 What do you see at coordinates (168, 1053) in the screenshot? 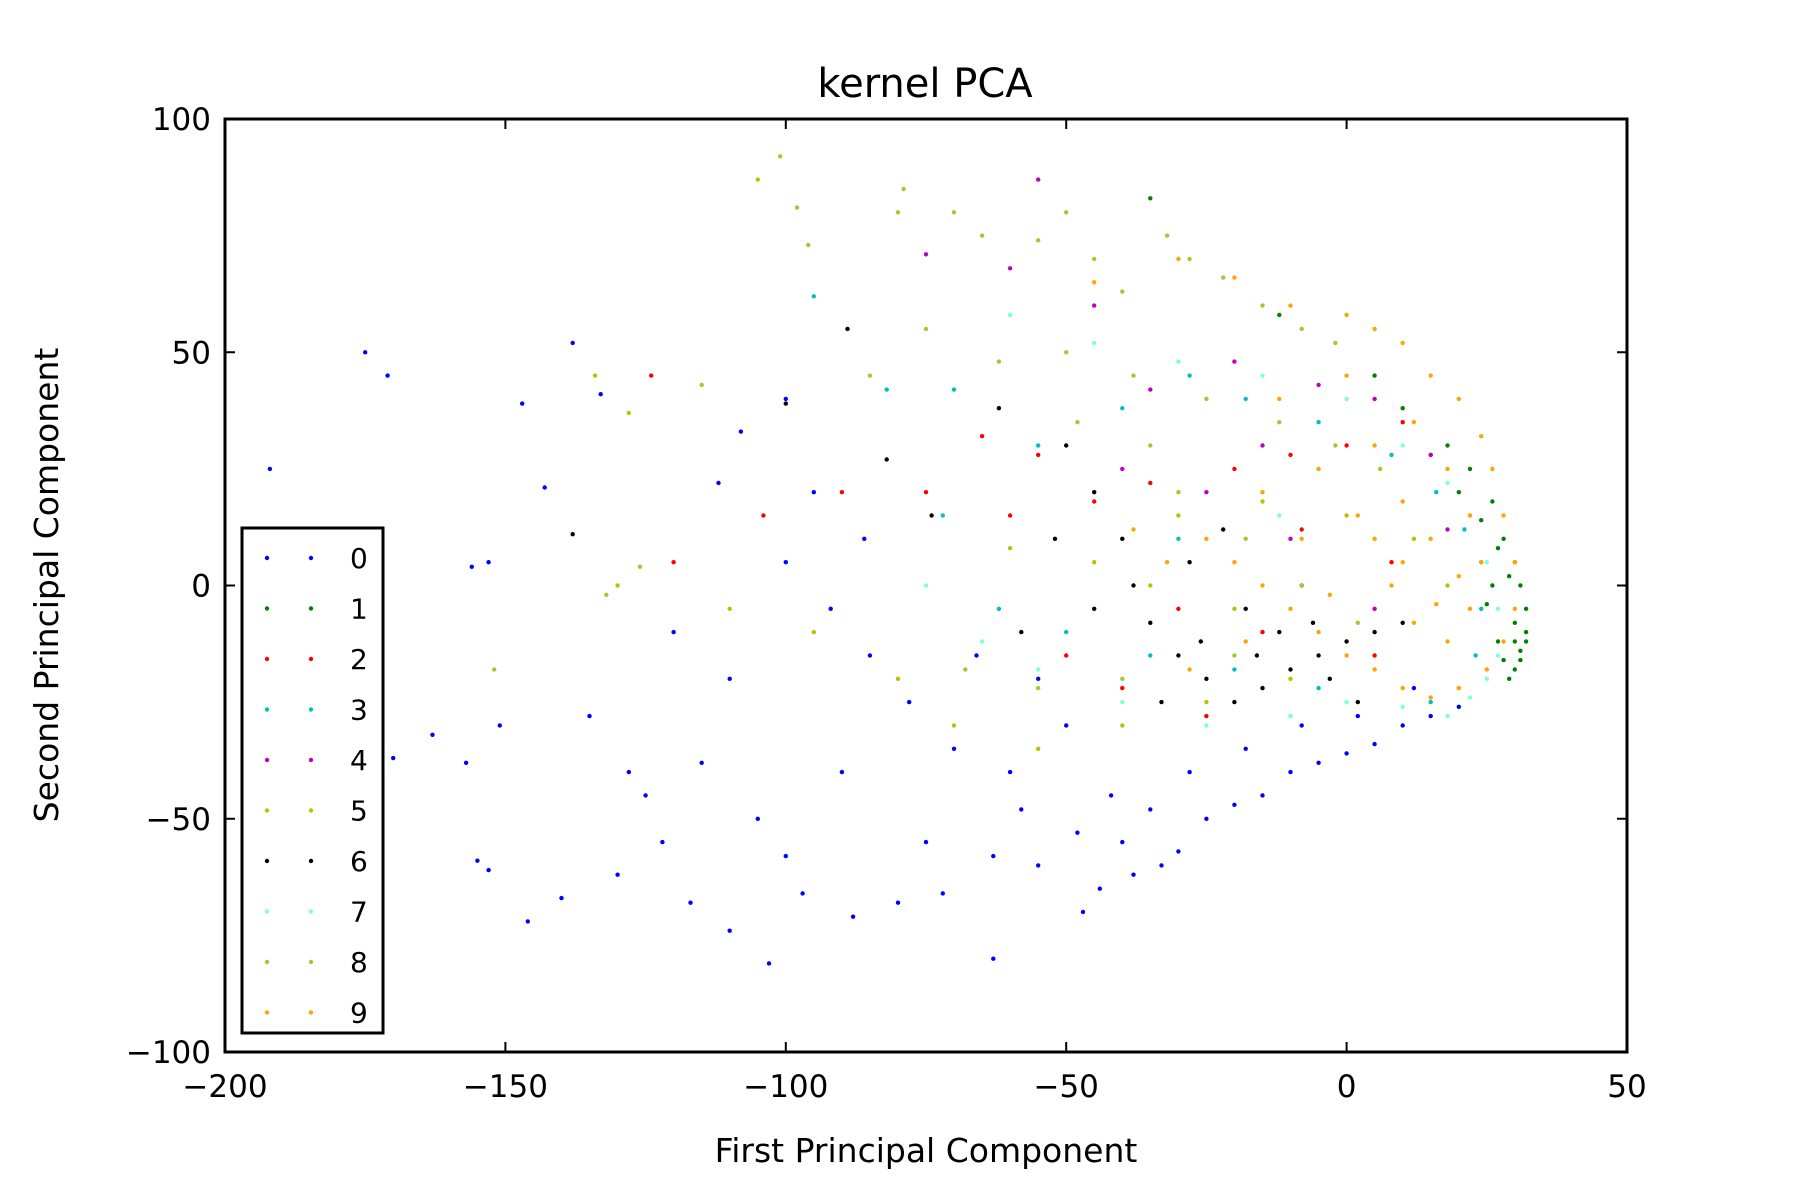
I see `y-tick-label: −100` at bounding box center [168, 1053].